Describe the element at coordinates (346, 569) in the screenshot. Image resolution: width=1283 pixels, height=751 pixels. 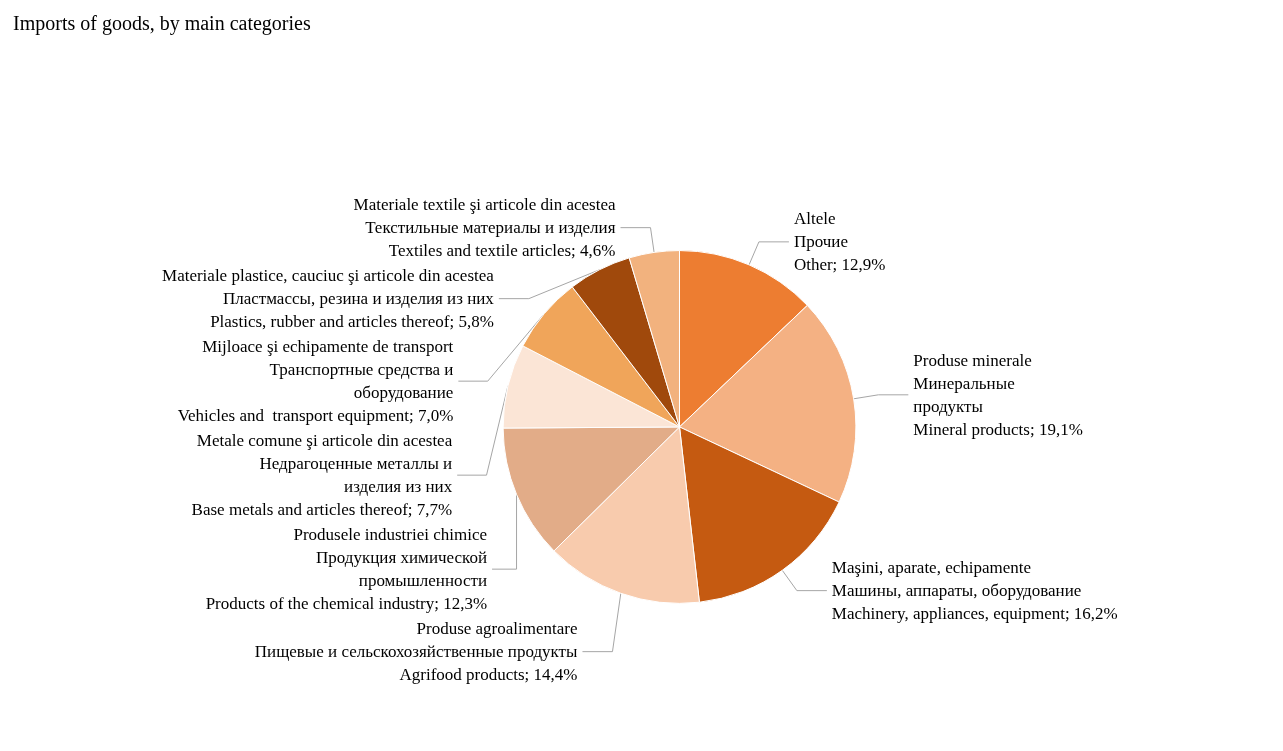
I see `slice-label: Produsele industriei chimice Продукция химической промышленности Products of the chemical industry; 12,3%` at that location.